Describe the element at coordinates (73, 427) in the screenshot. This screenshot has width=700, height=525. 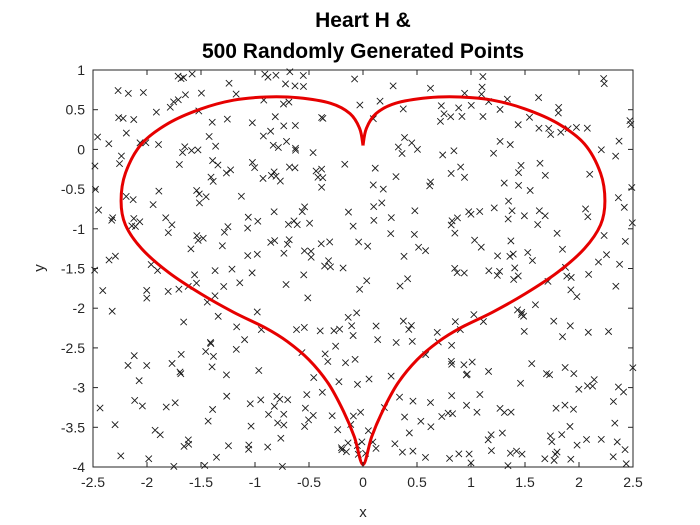
I see `y-tick-label: -3.5` at that location.